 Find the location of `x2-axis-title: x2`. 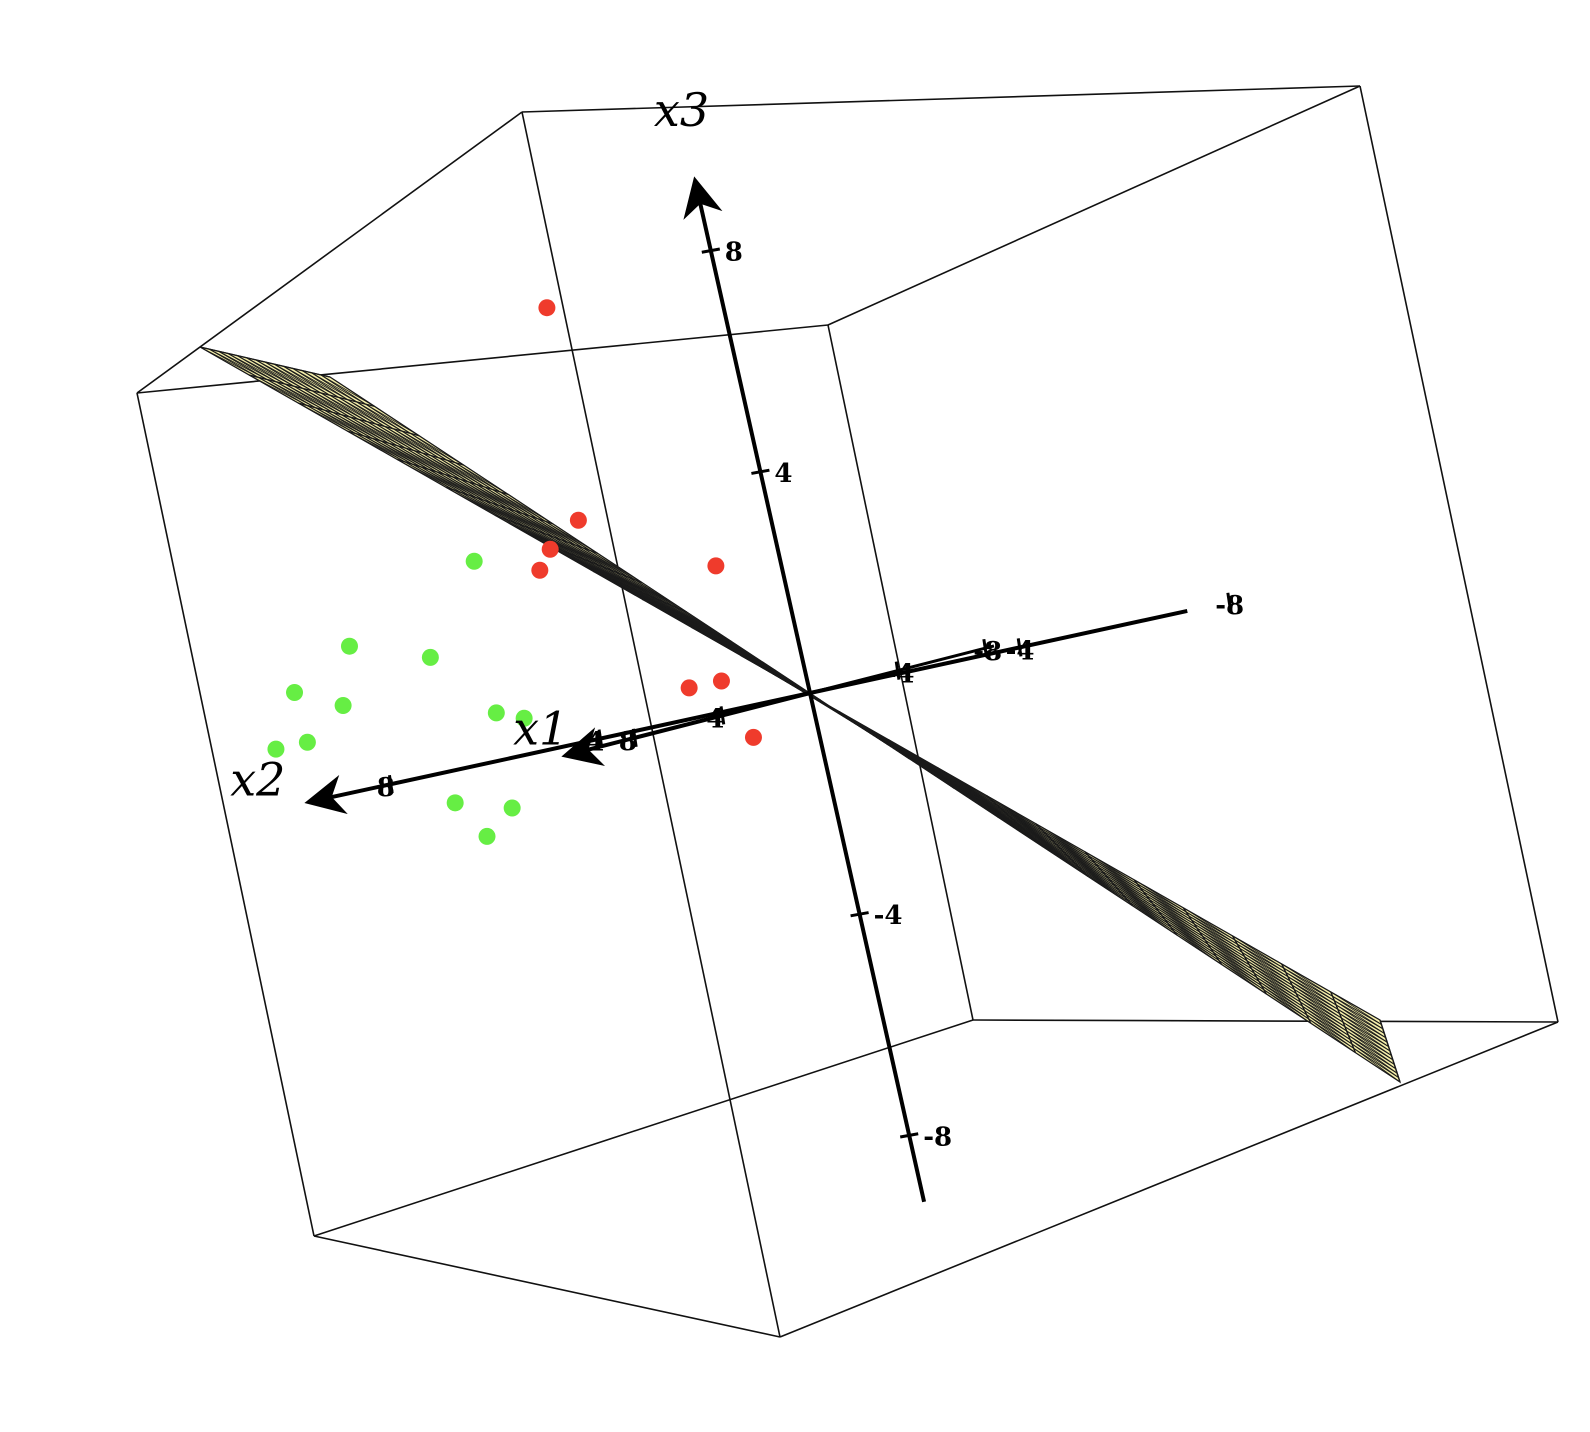

x2-axis-title: x2 is located at coordinates (257, 779).